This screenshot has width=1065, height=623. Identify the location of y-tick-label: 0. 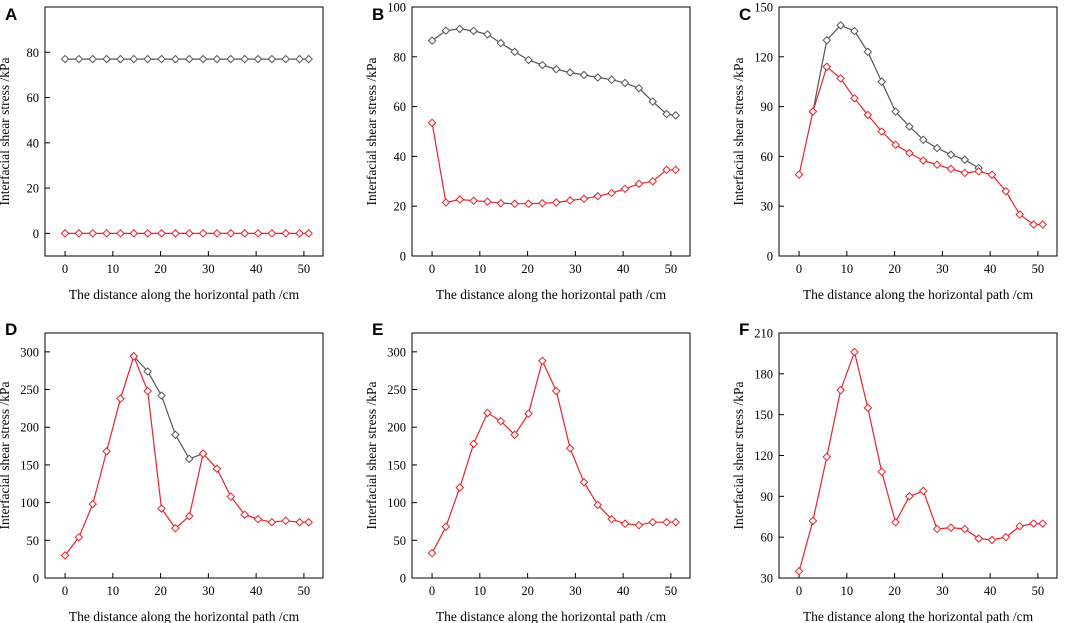
(403, 257).